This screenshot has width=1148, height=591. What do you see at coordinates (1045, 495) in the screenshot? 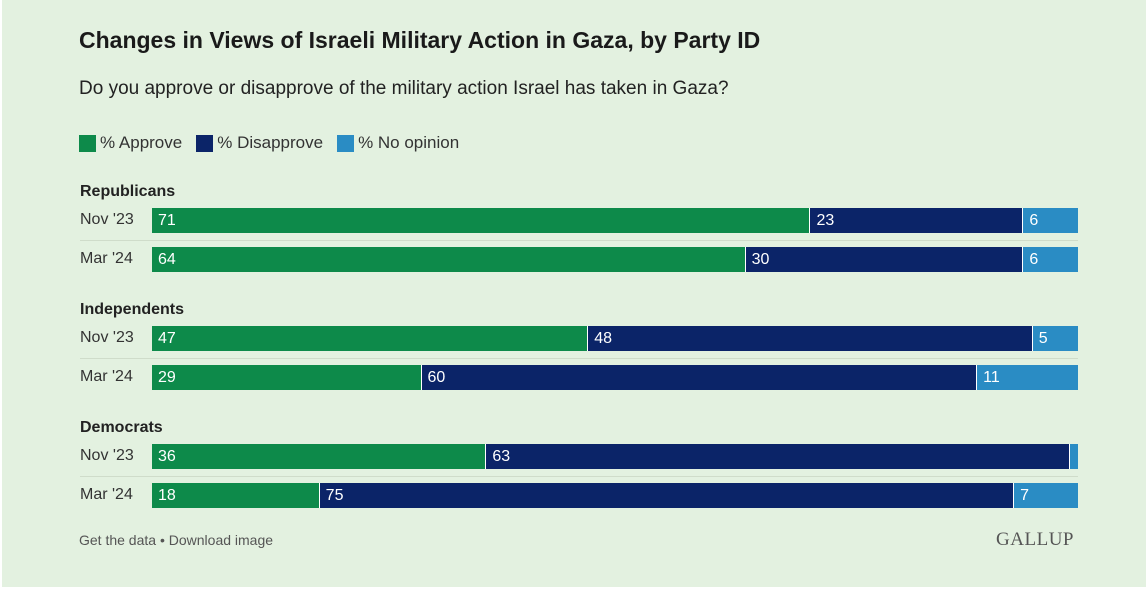
I see `bar-segment-no-opinion: 7` at bounding box center [1045, 495].